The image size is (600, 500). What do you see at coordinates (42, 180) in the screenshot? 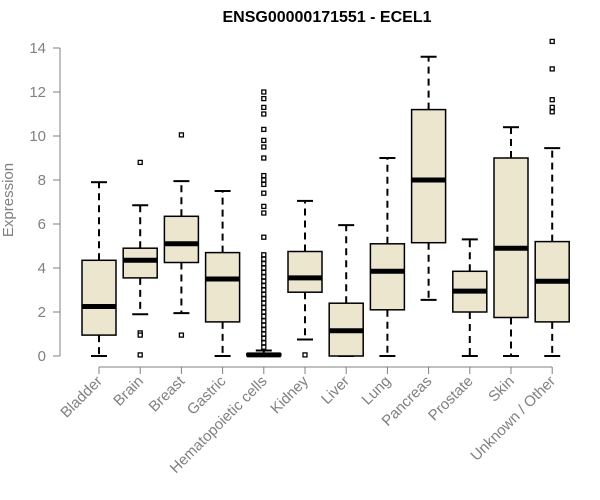
I see `y-tick-label: 8` at bounding box center [42, 180].